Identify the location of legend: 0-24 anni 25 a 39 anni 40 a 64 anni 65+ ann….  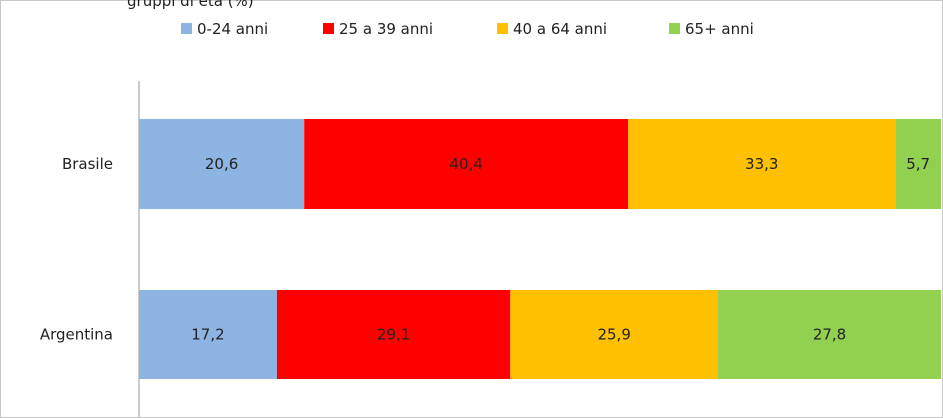
(467, 29).